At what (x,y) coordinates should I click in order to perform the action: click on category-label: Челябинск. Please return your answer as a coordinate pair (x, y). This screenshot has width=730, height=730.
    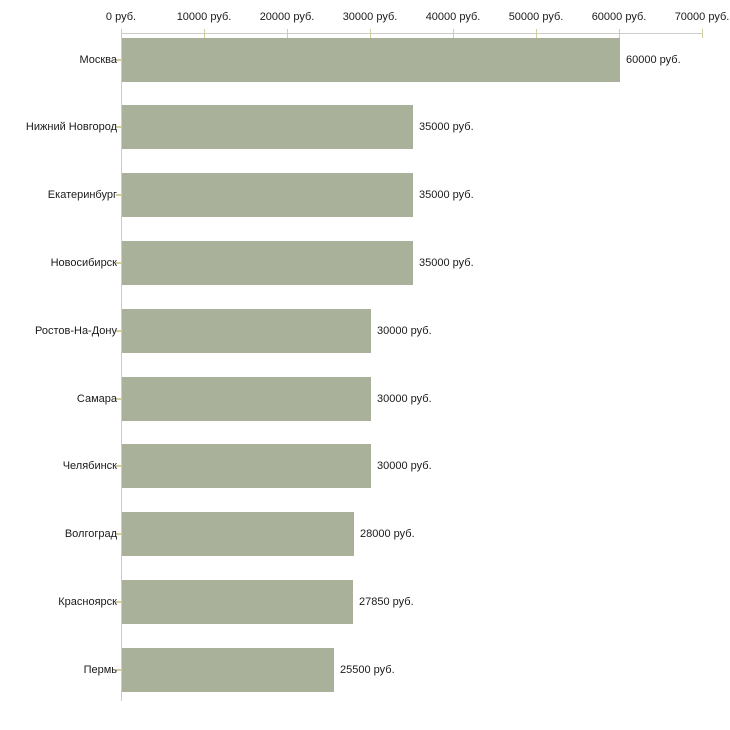
    Looking at the image, I should click on (89, 466).